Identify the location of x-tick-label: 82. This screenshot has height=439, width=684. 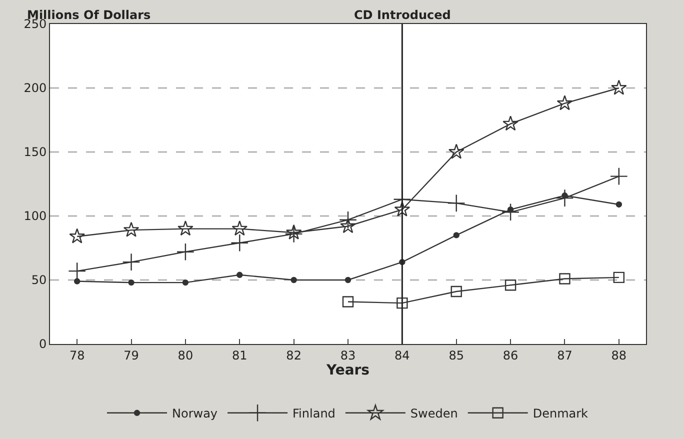
(294, 355).